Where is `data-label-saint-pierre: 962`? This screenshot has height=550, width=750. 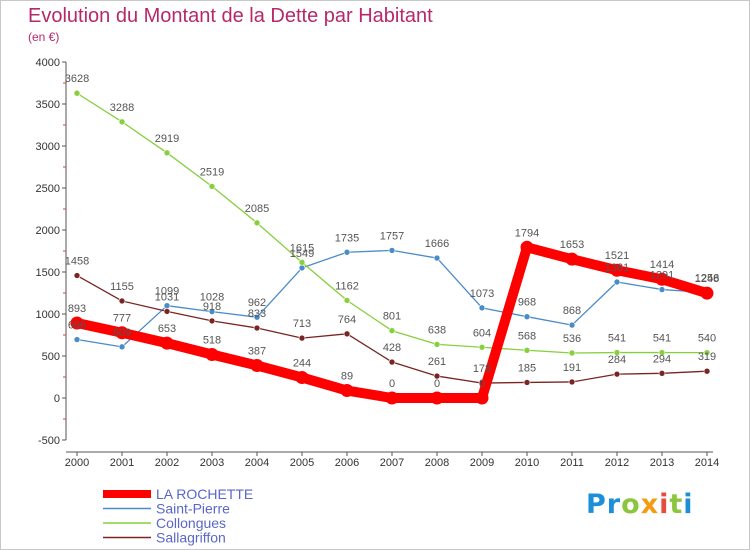 data-label-saint-pierre: 962 is located at coordinates (257, 303).